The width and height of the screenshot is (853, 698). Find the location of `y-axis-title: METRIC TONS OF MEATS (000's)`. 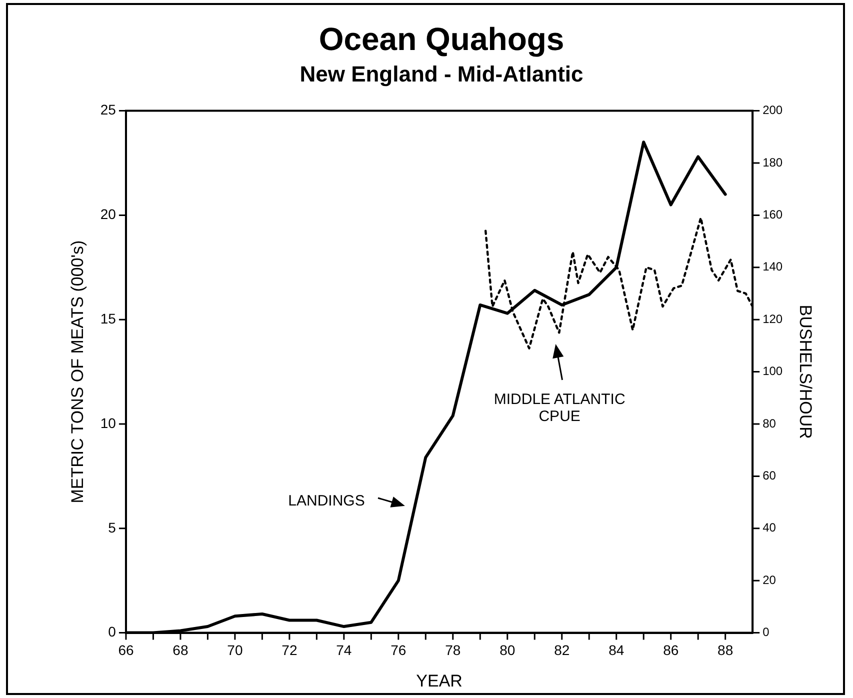

y-axis-title: METRIC TONS OF MEATS (000's) is located at coordinates (77, 372).